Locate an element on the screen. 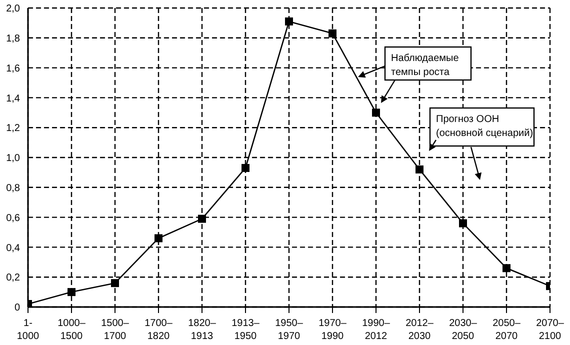 The image size is (570, 345). y-tick-label: 1,2 is located at coordinates (13, 128).